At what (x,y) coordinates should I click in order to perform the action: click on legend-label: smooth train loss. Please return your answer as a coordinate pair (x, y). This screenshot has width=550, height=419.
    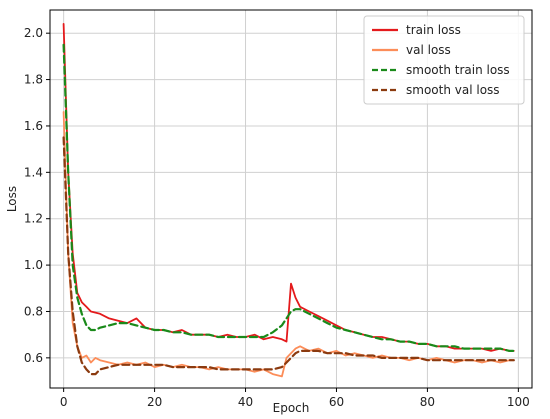
    Looking at the image, I should click on (458, 70).